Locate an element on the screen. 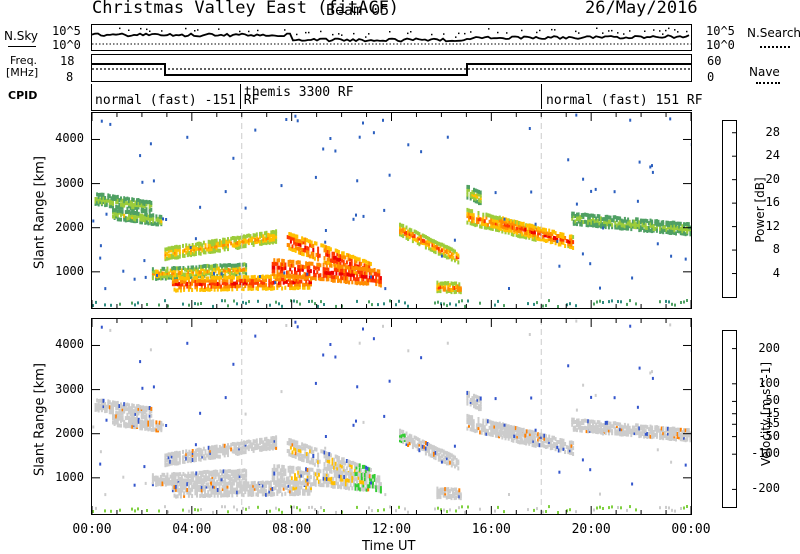 The image size is (800, 554). nave-tick-top: 60 is located at coordinates (714, 61).